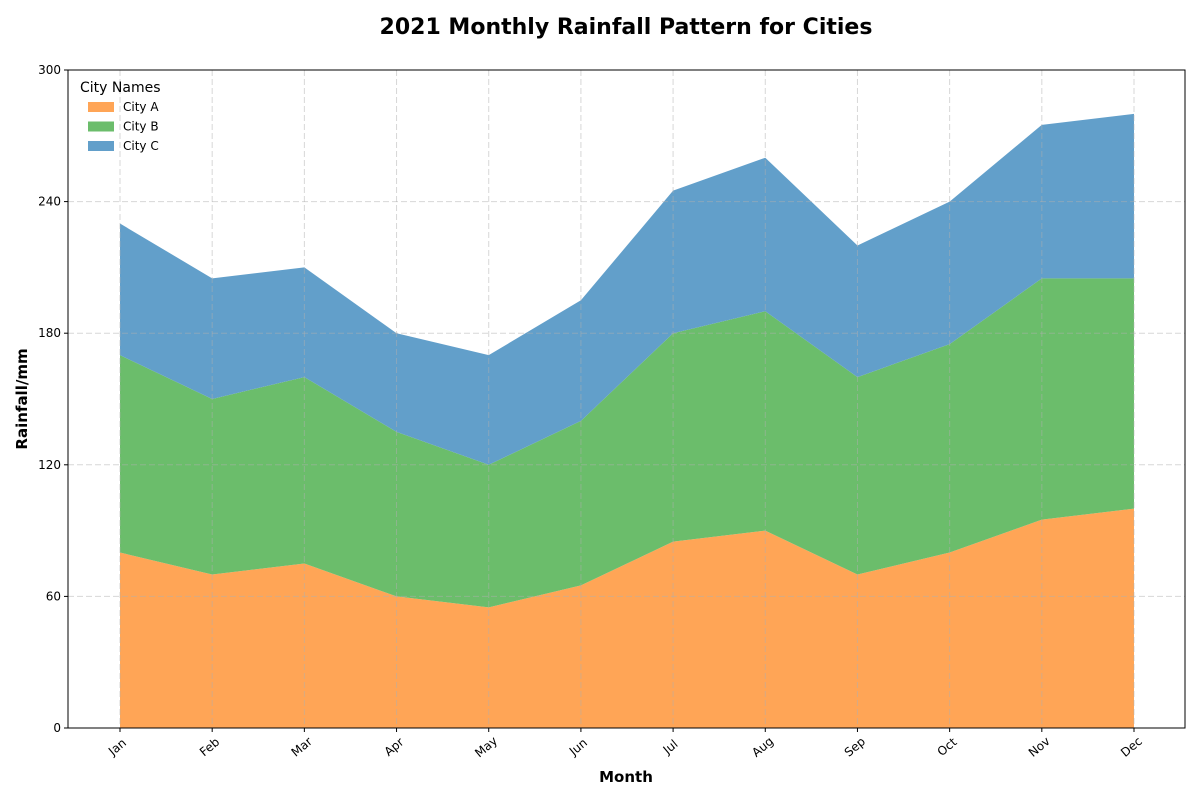 The height and width of the screenshot is (800, 1200). What do you see at coordinates (141, 127) in the screenshot?
I see `legend-label: City B` at bounding box center [141, 127].